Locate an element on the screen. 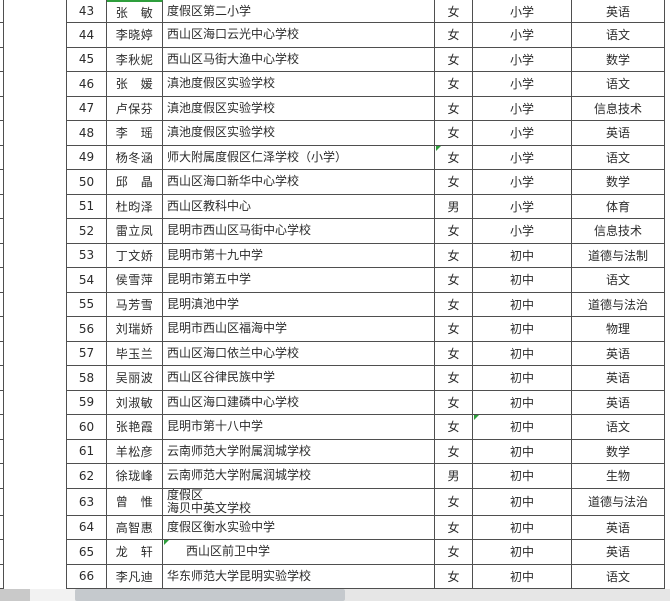  cell-name: 徐珑峰 is located at coordinates (135, 476).